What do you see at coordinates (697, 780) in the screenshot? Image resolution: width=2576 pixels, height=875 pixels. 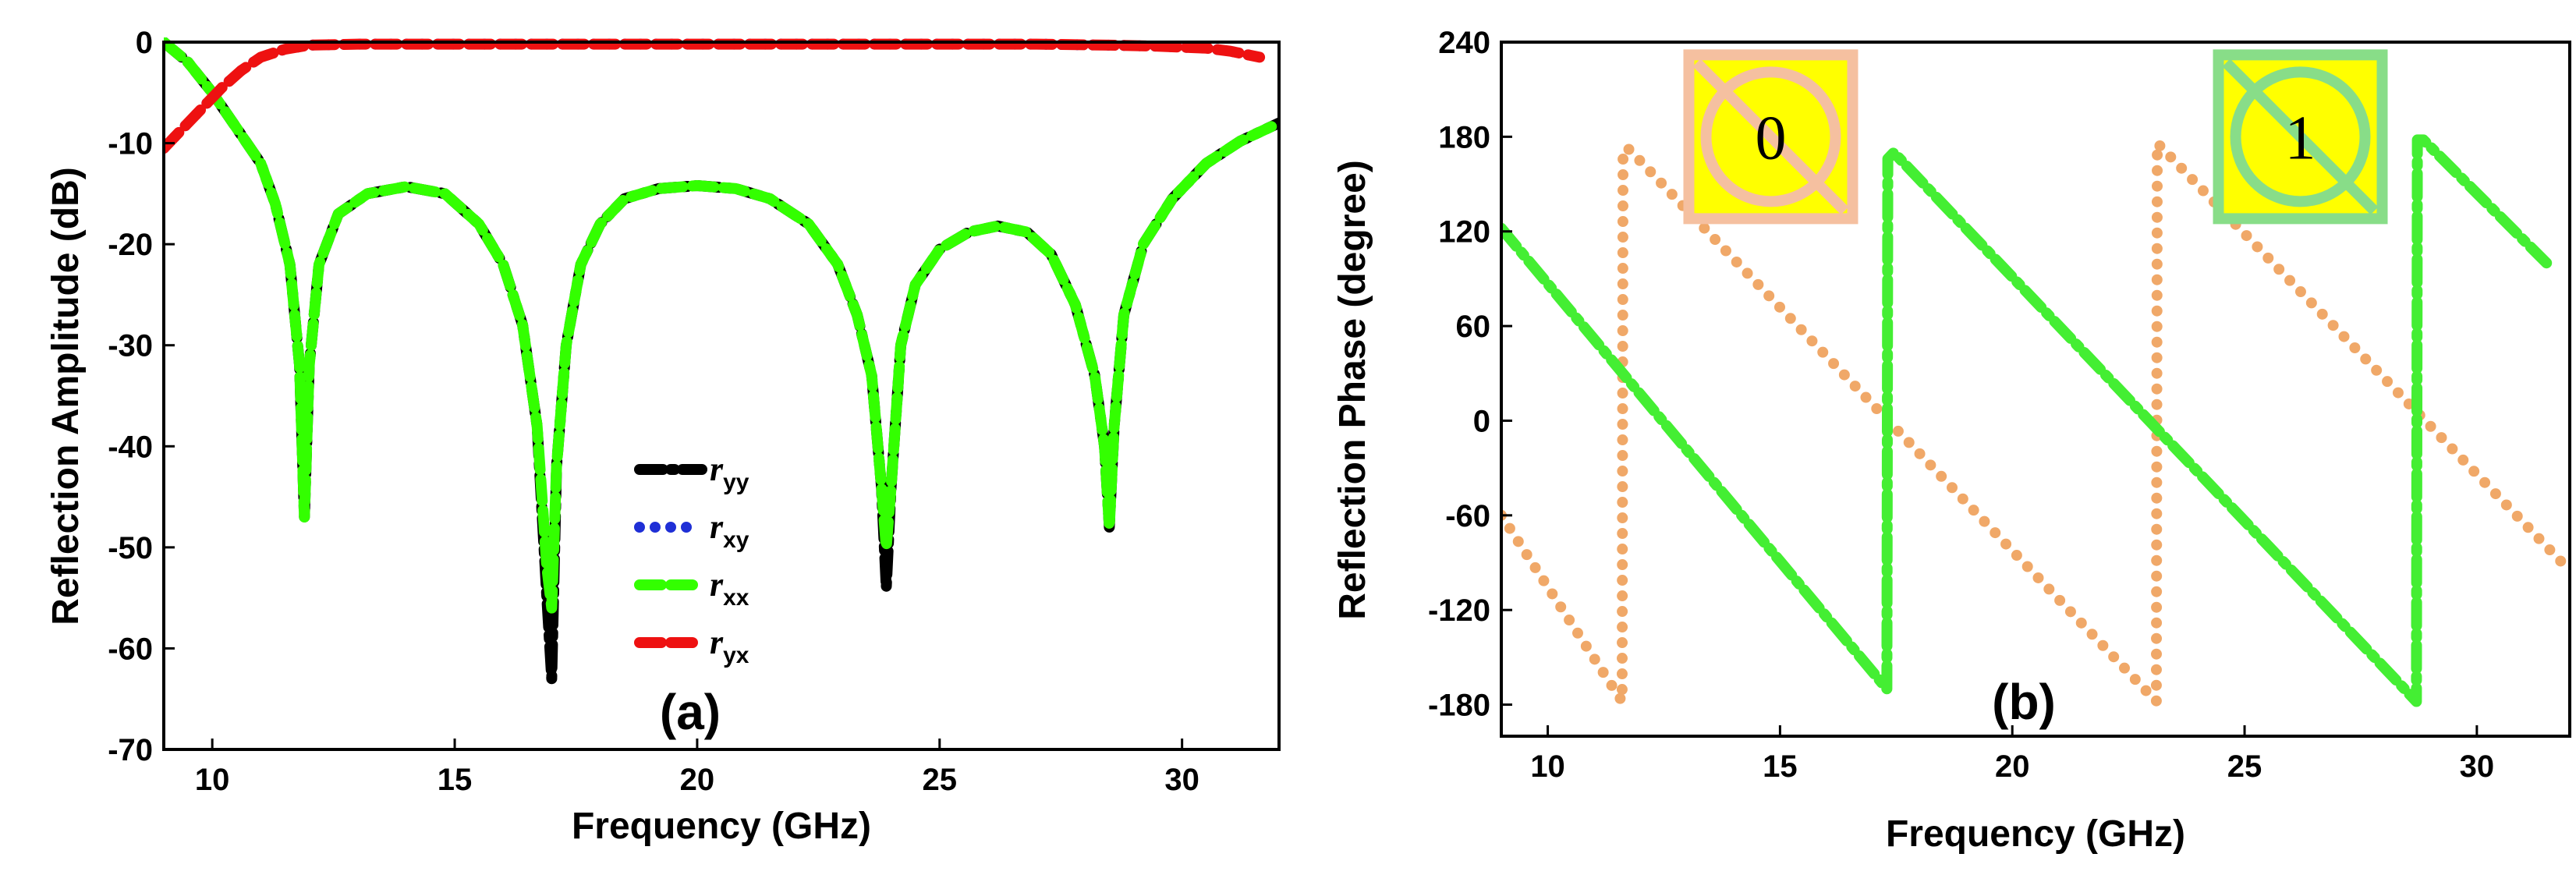 I see `panel-a-x-tick-label: 20` at bounding box center [697, 780].